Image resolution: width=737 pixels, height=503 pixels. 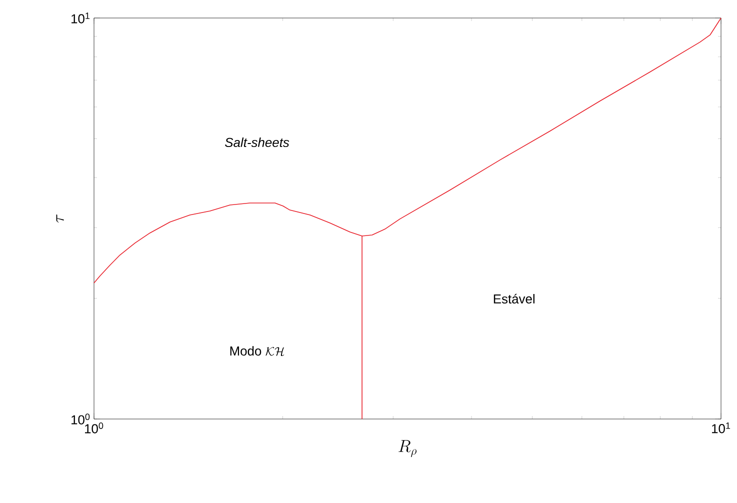 What do you see at coordinates (514, 299) in the screenshot?
I see `annotation: Estável` at bounding box center [514, 299].